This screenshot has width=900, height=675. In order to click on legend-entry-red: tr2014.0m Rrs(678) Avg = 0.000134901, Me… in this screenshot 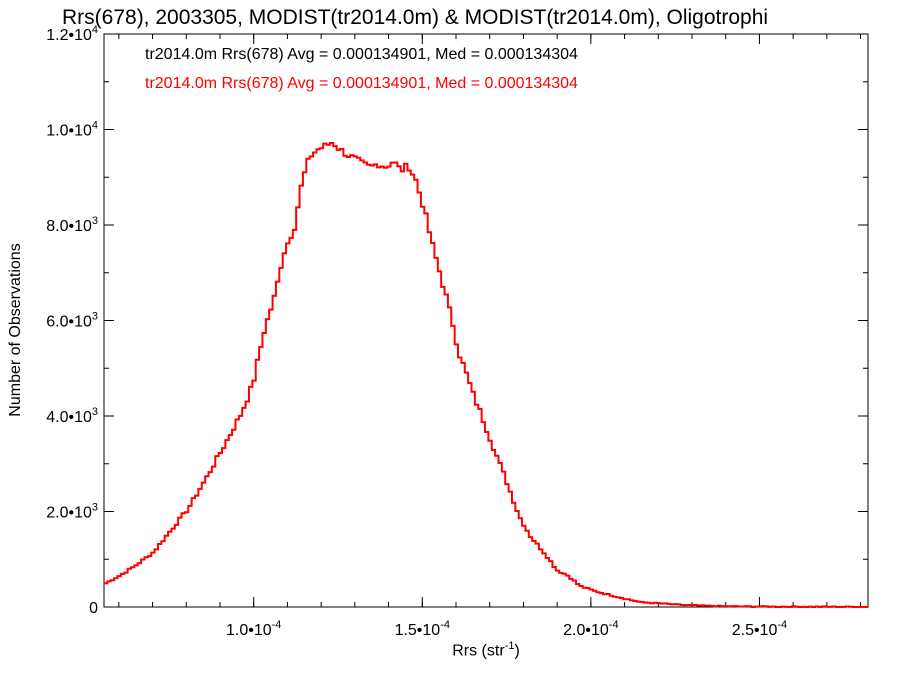, I will do `click(361, 83)`.